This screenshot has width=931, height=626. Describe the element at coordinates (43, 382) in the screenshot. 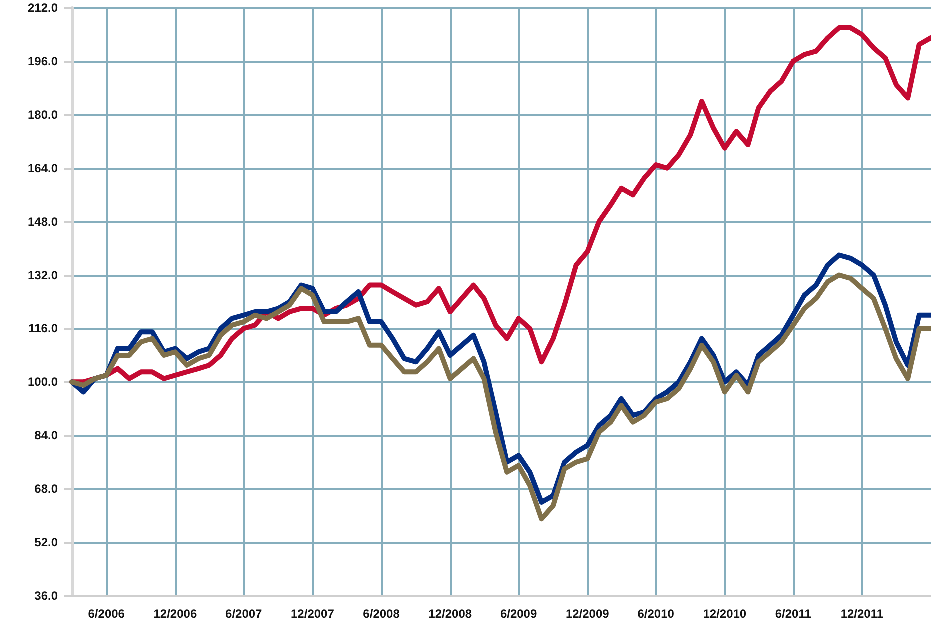

I see `y-tick-label: 100.0` at that location.